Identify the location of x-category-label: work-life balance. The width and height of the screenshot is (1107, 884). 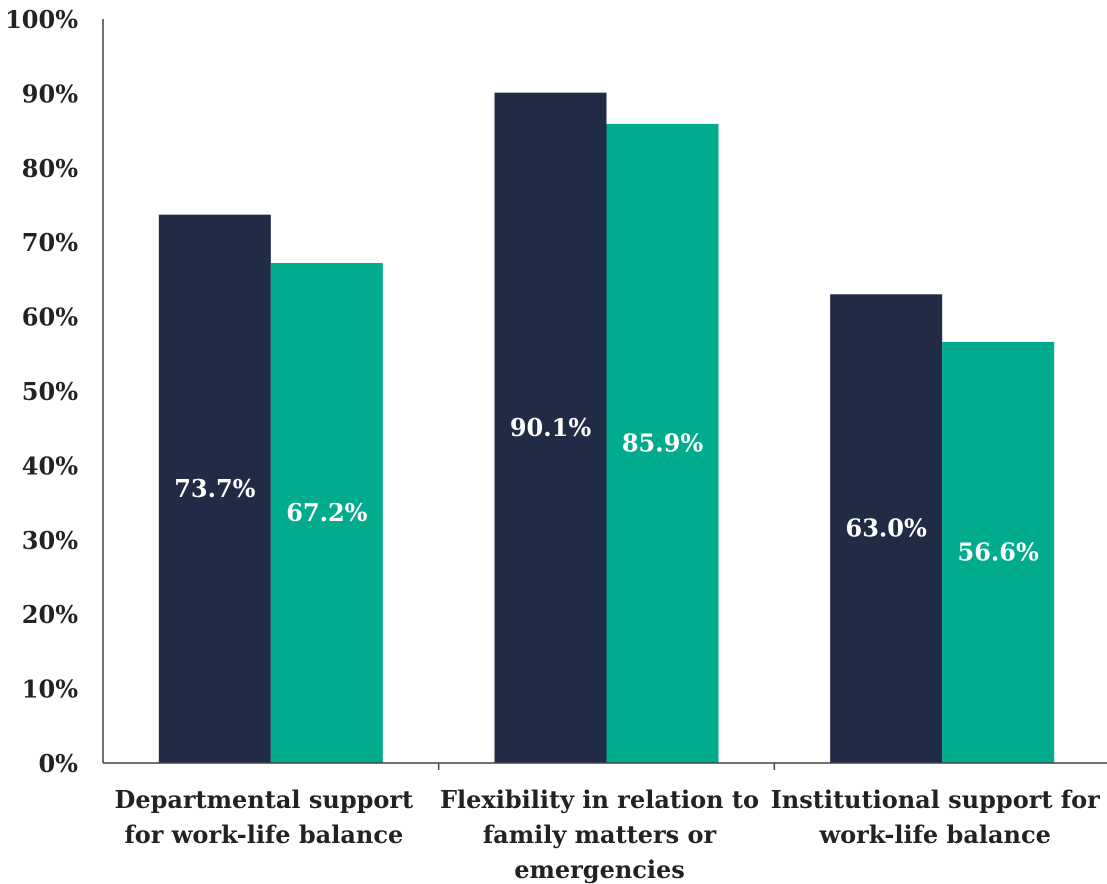
(934, 834).